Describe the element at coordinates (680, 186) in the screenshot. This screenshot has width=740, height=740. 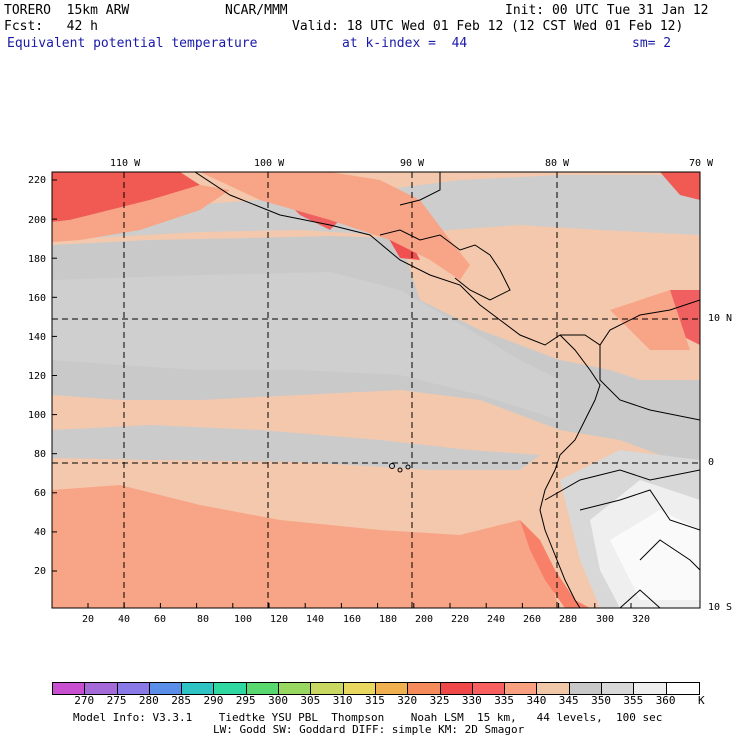
I see `field-330-northeast` at that location.